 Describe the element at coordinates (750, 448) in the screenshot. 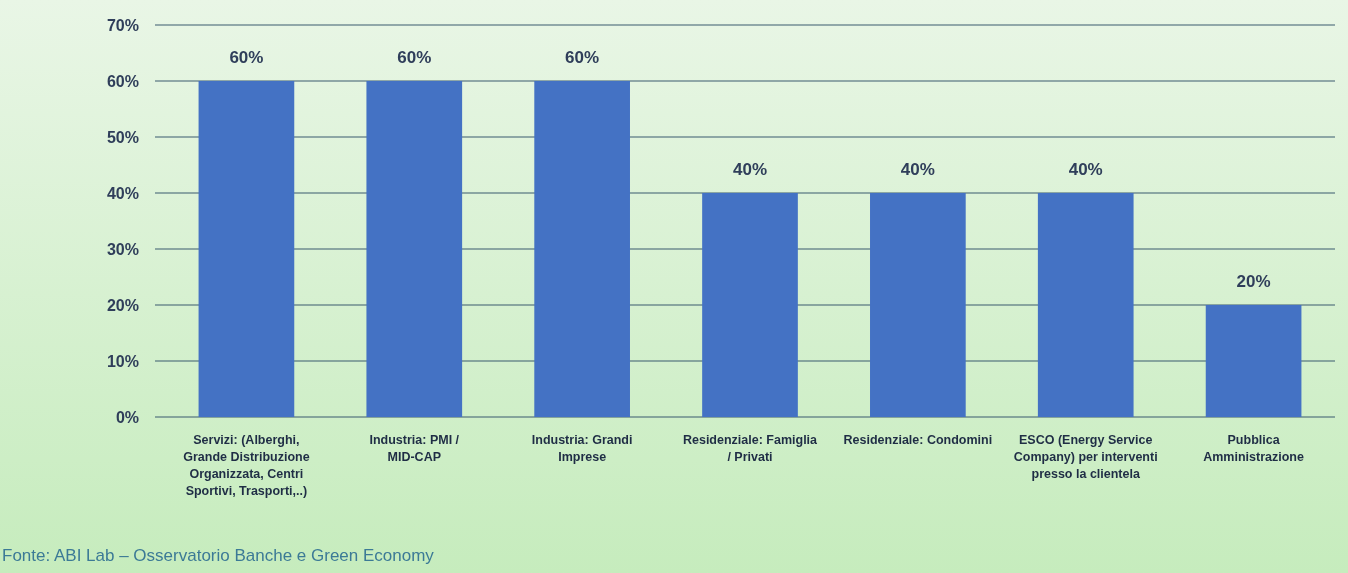

I see `x-tick-label: Residenziale: Famiglia / Privati` at that location.